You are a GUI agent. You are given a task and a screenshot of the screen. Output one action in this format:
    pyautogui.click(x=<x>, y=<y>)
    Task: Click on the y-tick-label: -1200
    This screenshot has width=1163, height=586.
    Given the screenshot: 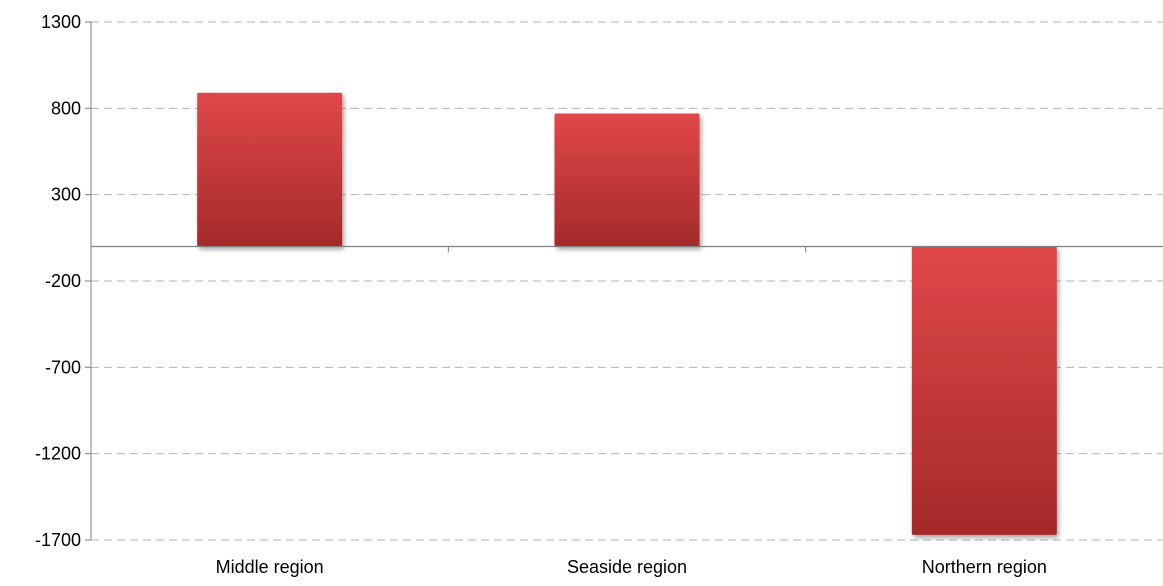 What is the action you would take?
    pyautogui.click(x=58, y=454)
    